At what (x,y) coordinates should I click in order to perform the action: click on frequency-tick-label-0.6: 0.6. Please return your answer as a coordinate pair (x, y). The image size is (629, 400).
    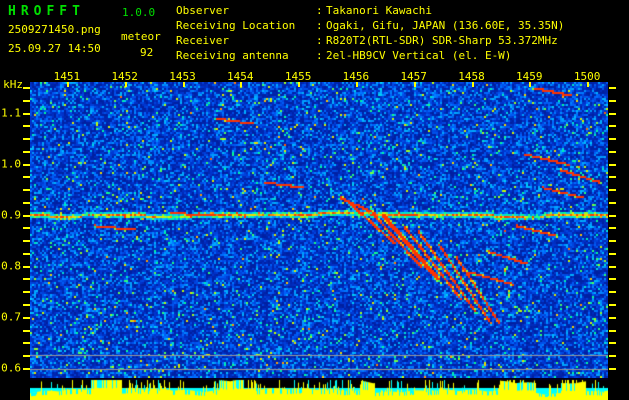
    Looking at the image, I should click on (11, 368).